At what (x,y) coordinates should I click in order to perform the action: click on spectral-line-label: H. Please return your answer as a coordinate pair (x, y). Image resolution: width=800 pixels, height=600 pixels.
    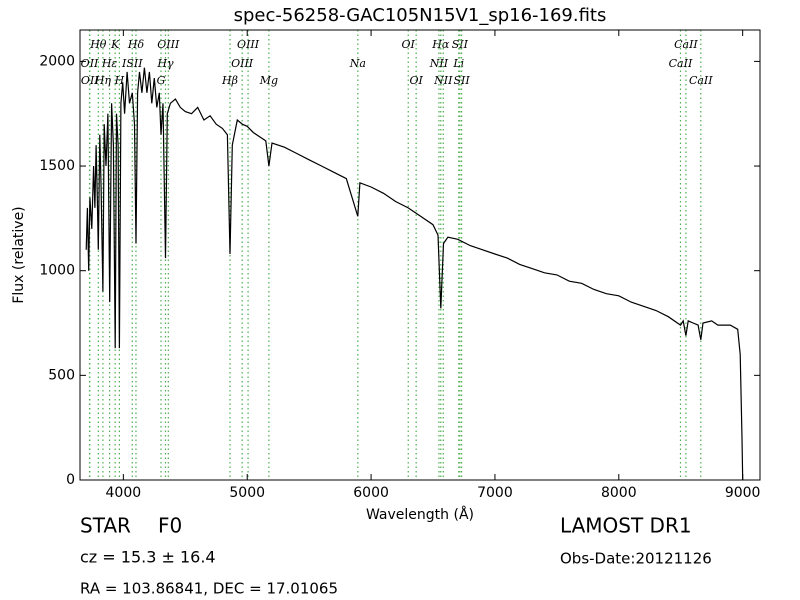
    Looking at the image, I should click on (119, 80).